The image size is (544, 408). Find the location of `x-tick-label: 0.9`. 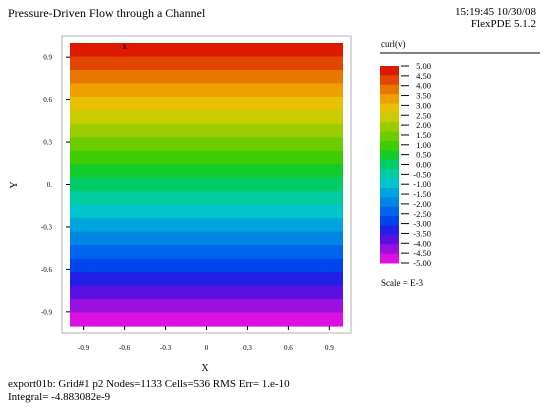

x-tick-label: 0.9 is located at coordinates (329, 348).